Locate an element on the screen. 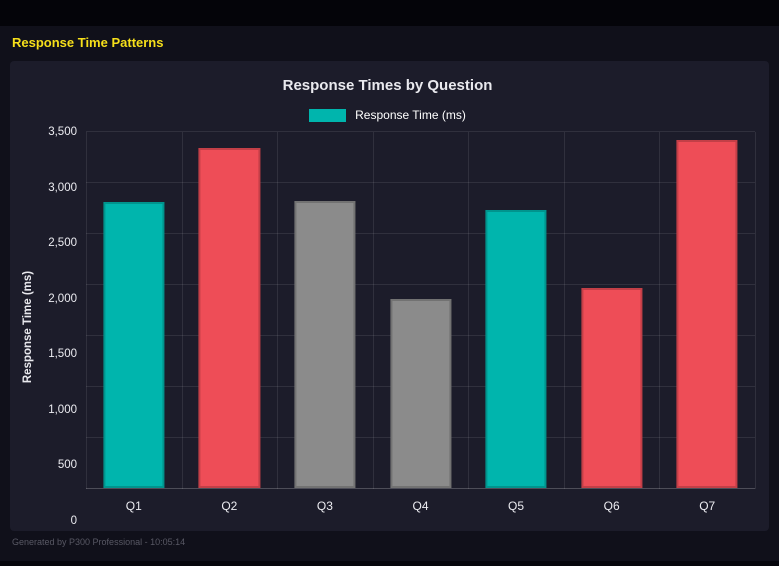 The image size is (779, 566). y-tick-label: 2,500 is located at coordinates (62, 243).